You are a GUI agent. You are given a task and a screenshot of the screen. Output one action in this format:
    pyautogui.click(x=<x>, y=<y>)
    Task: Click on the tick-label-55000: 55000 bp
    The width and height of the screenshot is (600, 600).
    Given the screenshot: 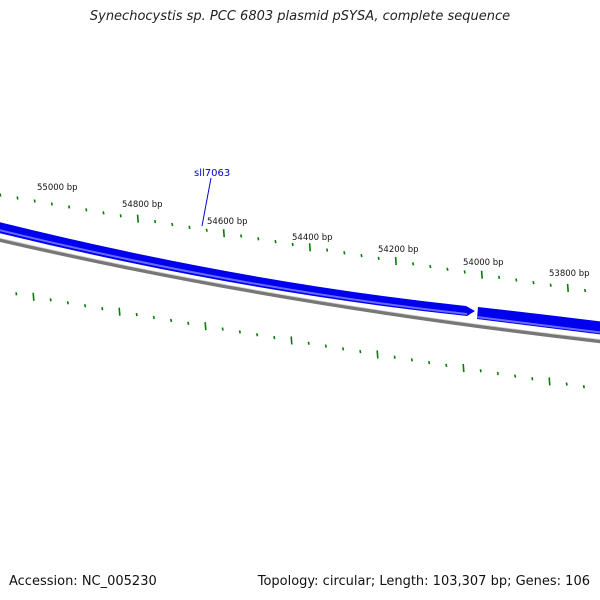 What is the action you would take?
    pyautogui.click(x=57, y=188)
    